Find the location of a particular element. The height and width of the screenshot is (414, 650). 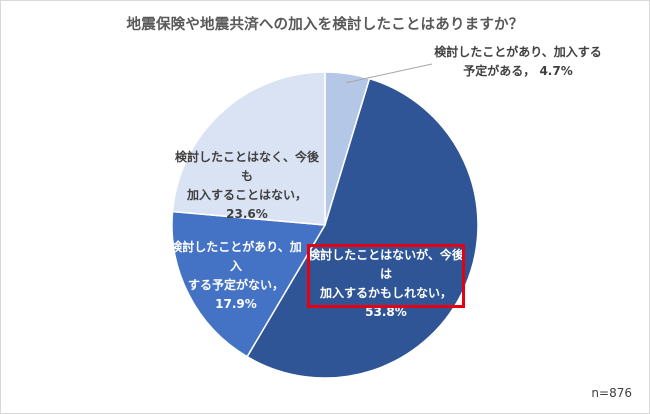

slice-label-line: 検討したことはないが、今後は is located at coordinates (386, 264).